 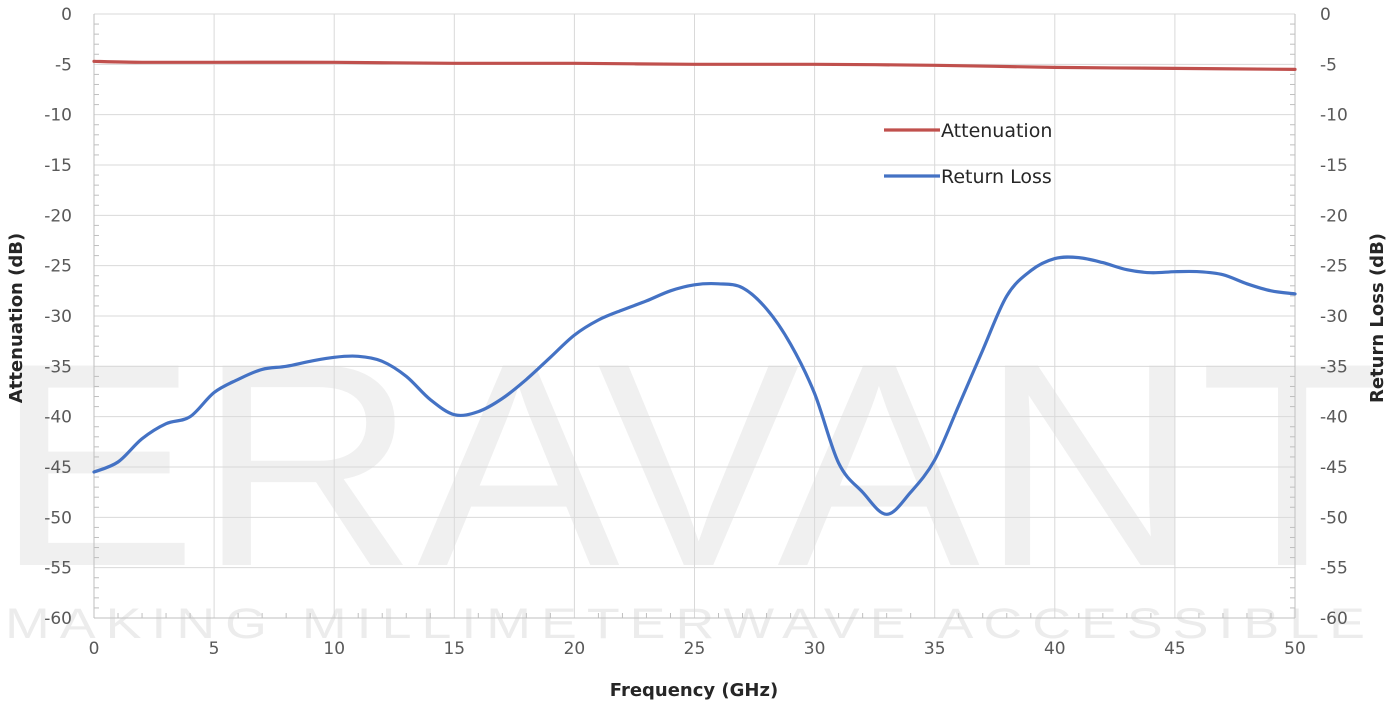 What do you see at coordinates (1334, 267) in the screenshot?
I see `y-tick-label-right: -25` at bounding box center [1334, 267].